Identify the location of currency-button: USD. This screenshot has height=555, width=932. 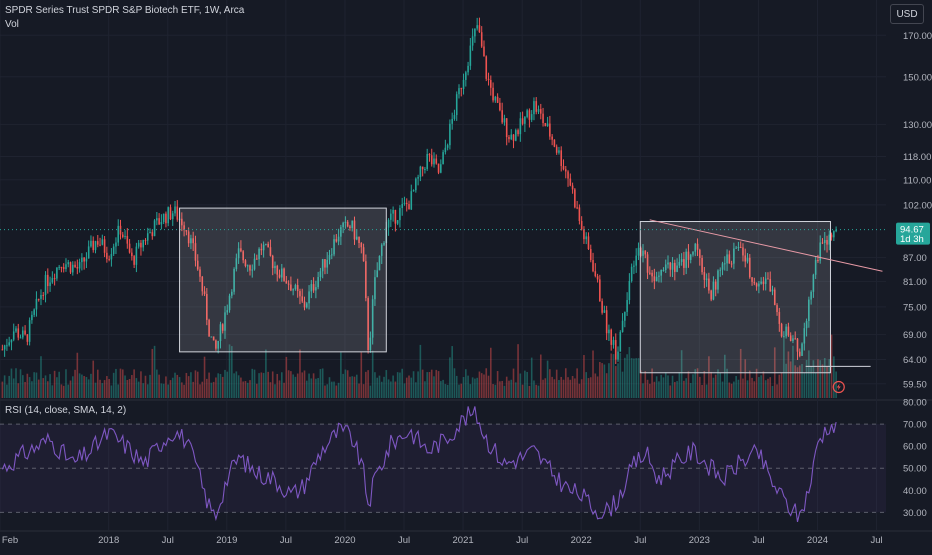
(907, 14).